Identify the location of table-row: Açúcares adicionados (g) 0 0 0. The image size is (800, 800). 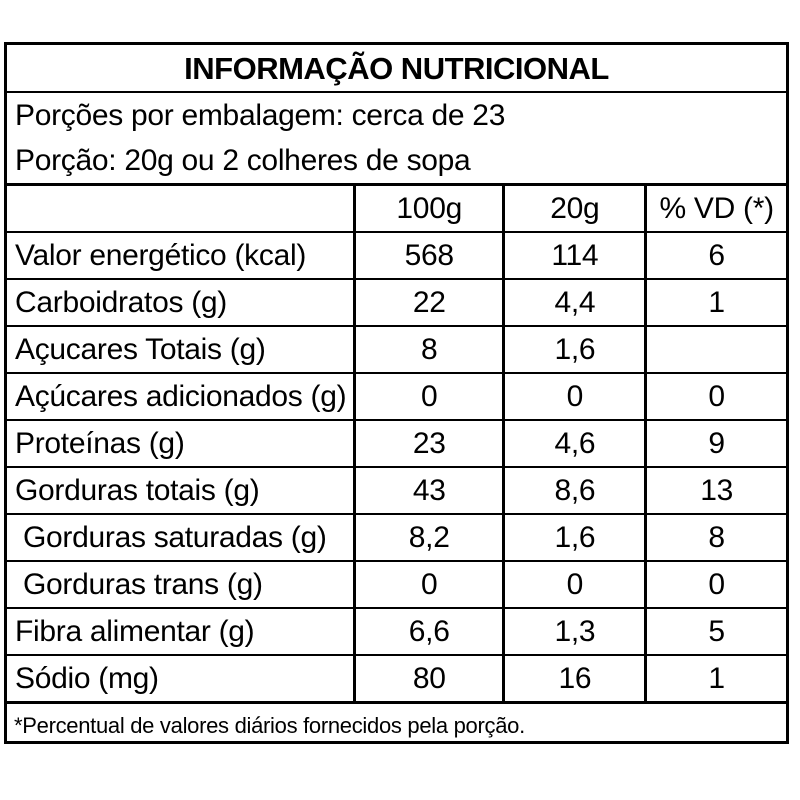
(396, 396).